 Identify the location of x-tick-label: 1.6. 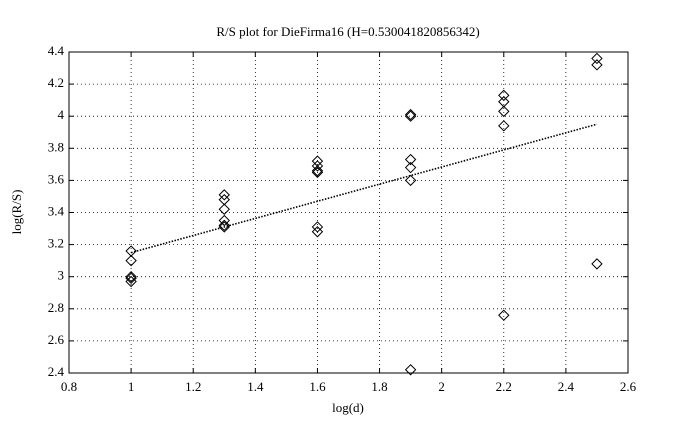
(317, 386).